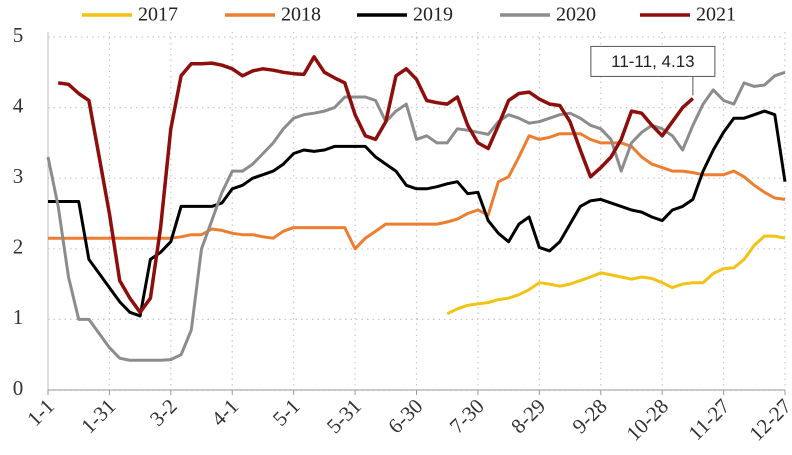  I want to click on y-tick-label: 5, so click(18, 35).